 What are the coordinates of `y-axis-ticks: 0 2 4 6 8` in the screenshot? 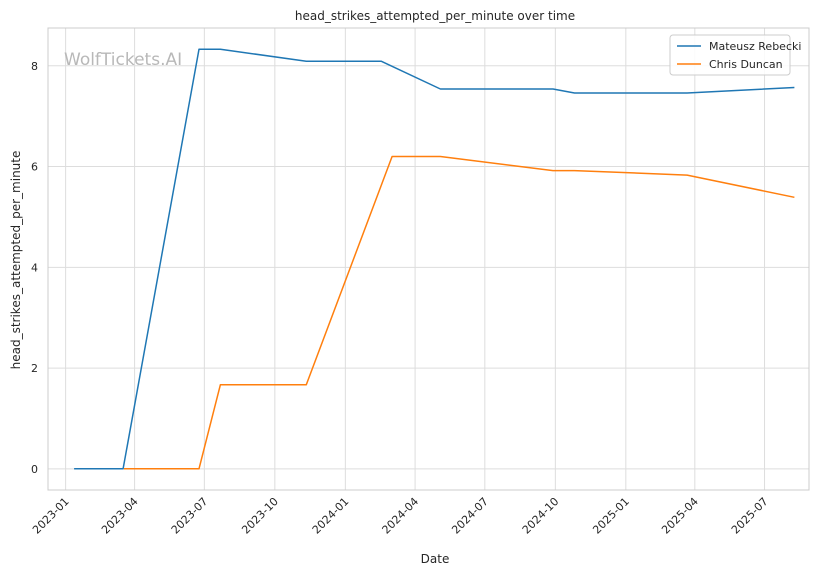 It's located at (34, 268).